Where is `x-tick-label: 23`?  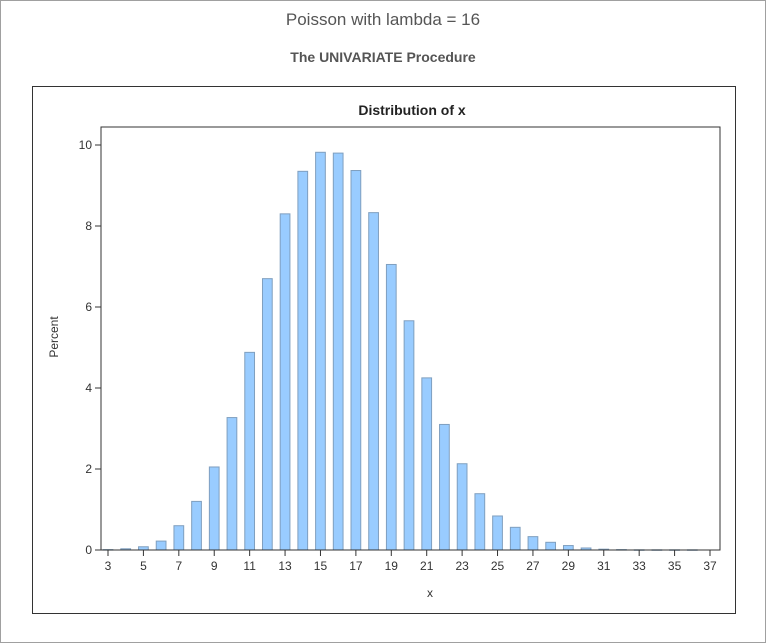
x-tick-label: 23 is located at coordinates (462, 566).